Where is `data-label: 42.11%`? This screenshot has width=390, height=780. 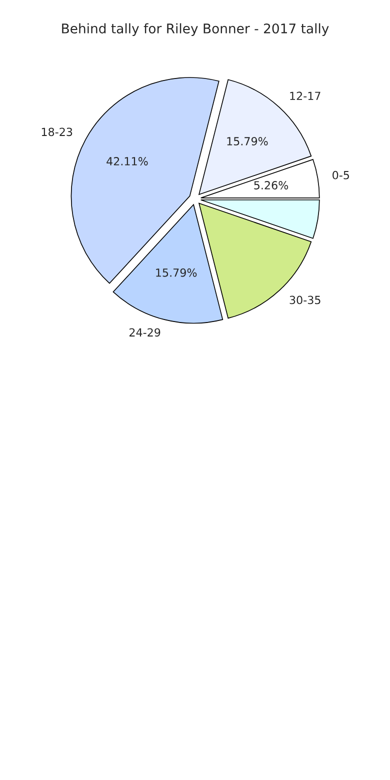
data-label: 42.11% is located at coordinates (127, 161).